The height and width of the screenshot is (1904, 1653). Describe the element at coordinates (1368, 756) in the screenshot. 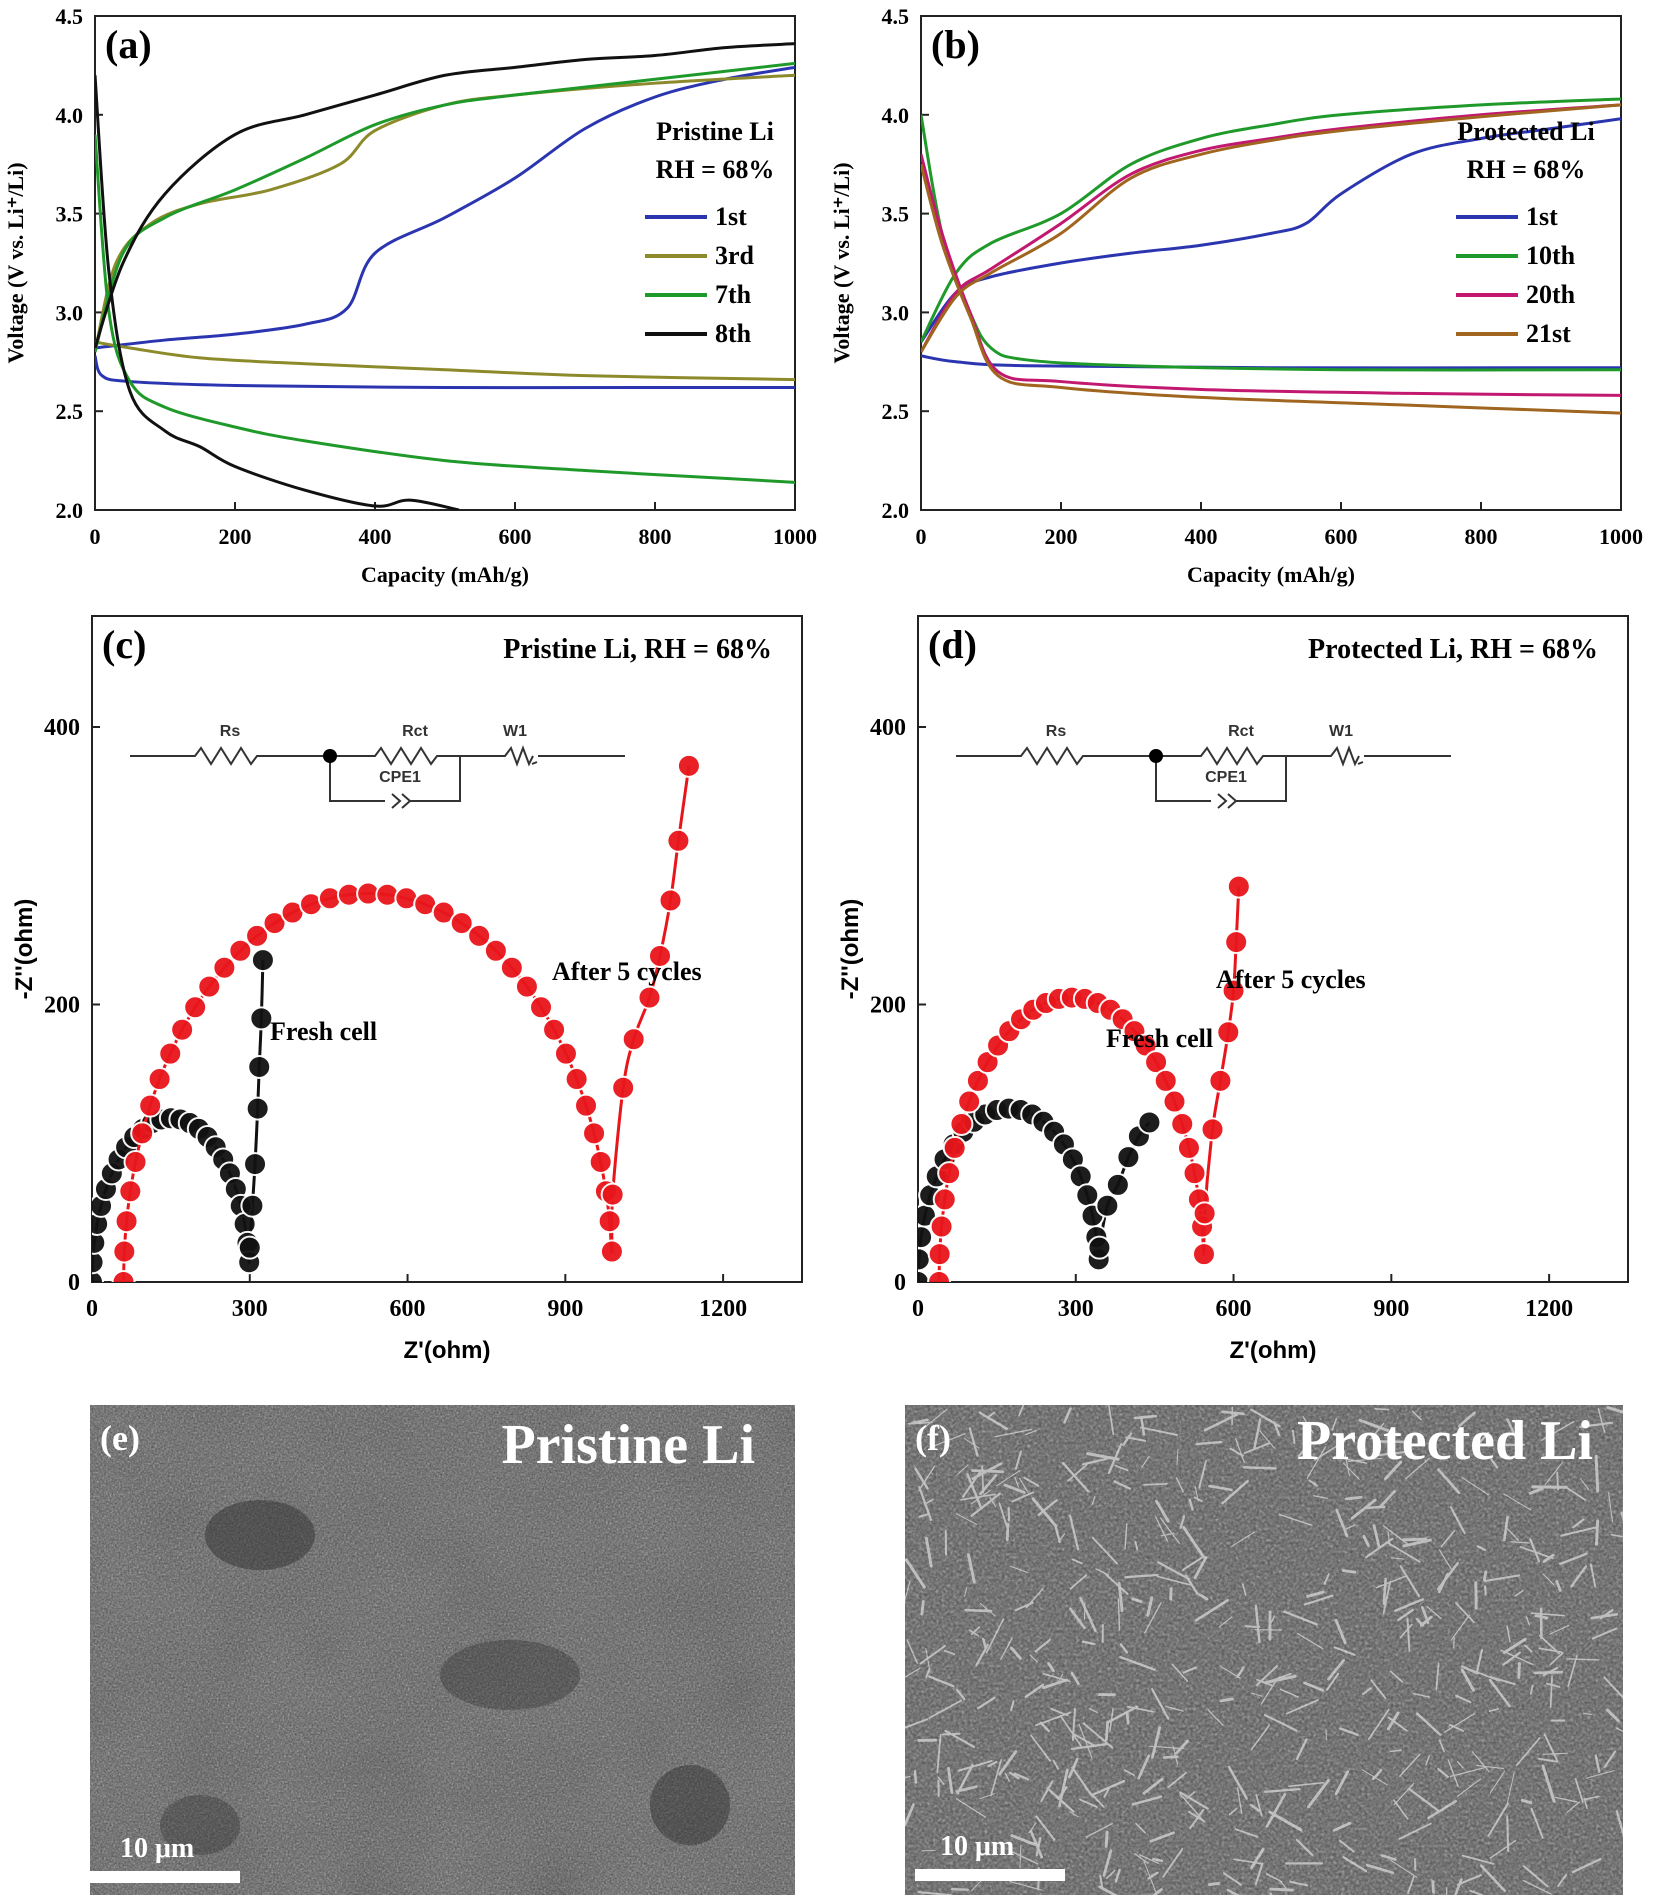

I see `warburg-element` at that location.